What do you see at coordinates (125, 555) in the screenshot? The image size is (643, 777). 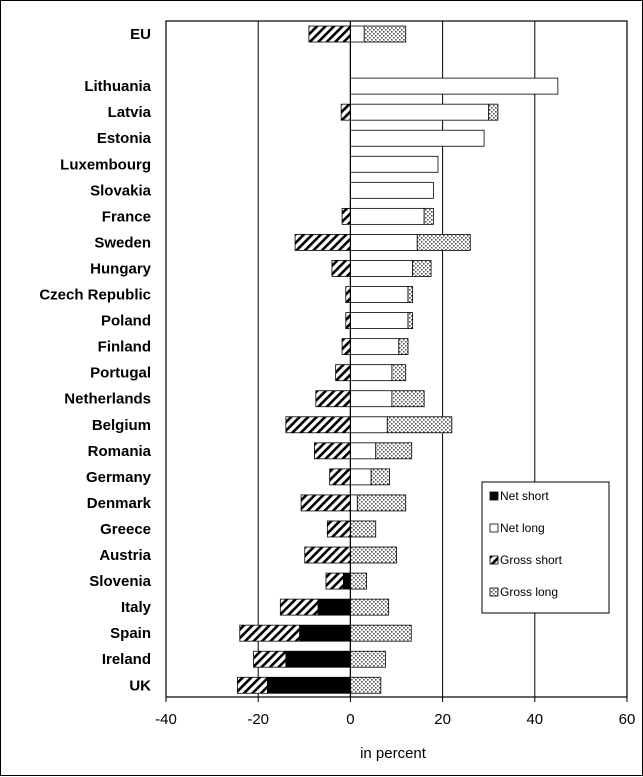 I see `category-label: Austria` at bounding box center [125, 555].